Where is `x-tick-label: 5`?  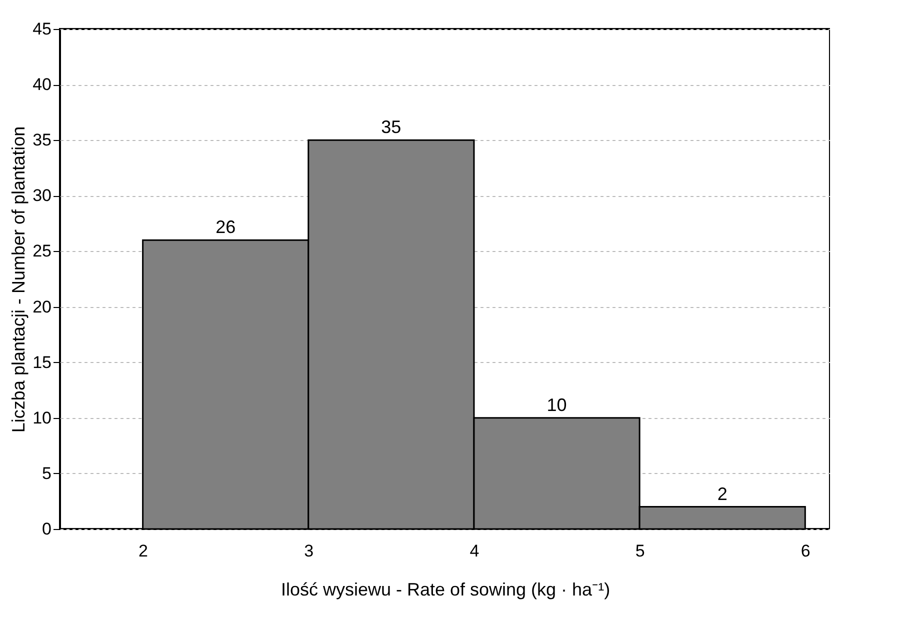
x-tick-label: 5 is located at coordinates (640, 551).